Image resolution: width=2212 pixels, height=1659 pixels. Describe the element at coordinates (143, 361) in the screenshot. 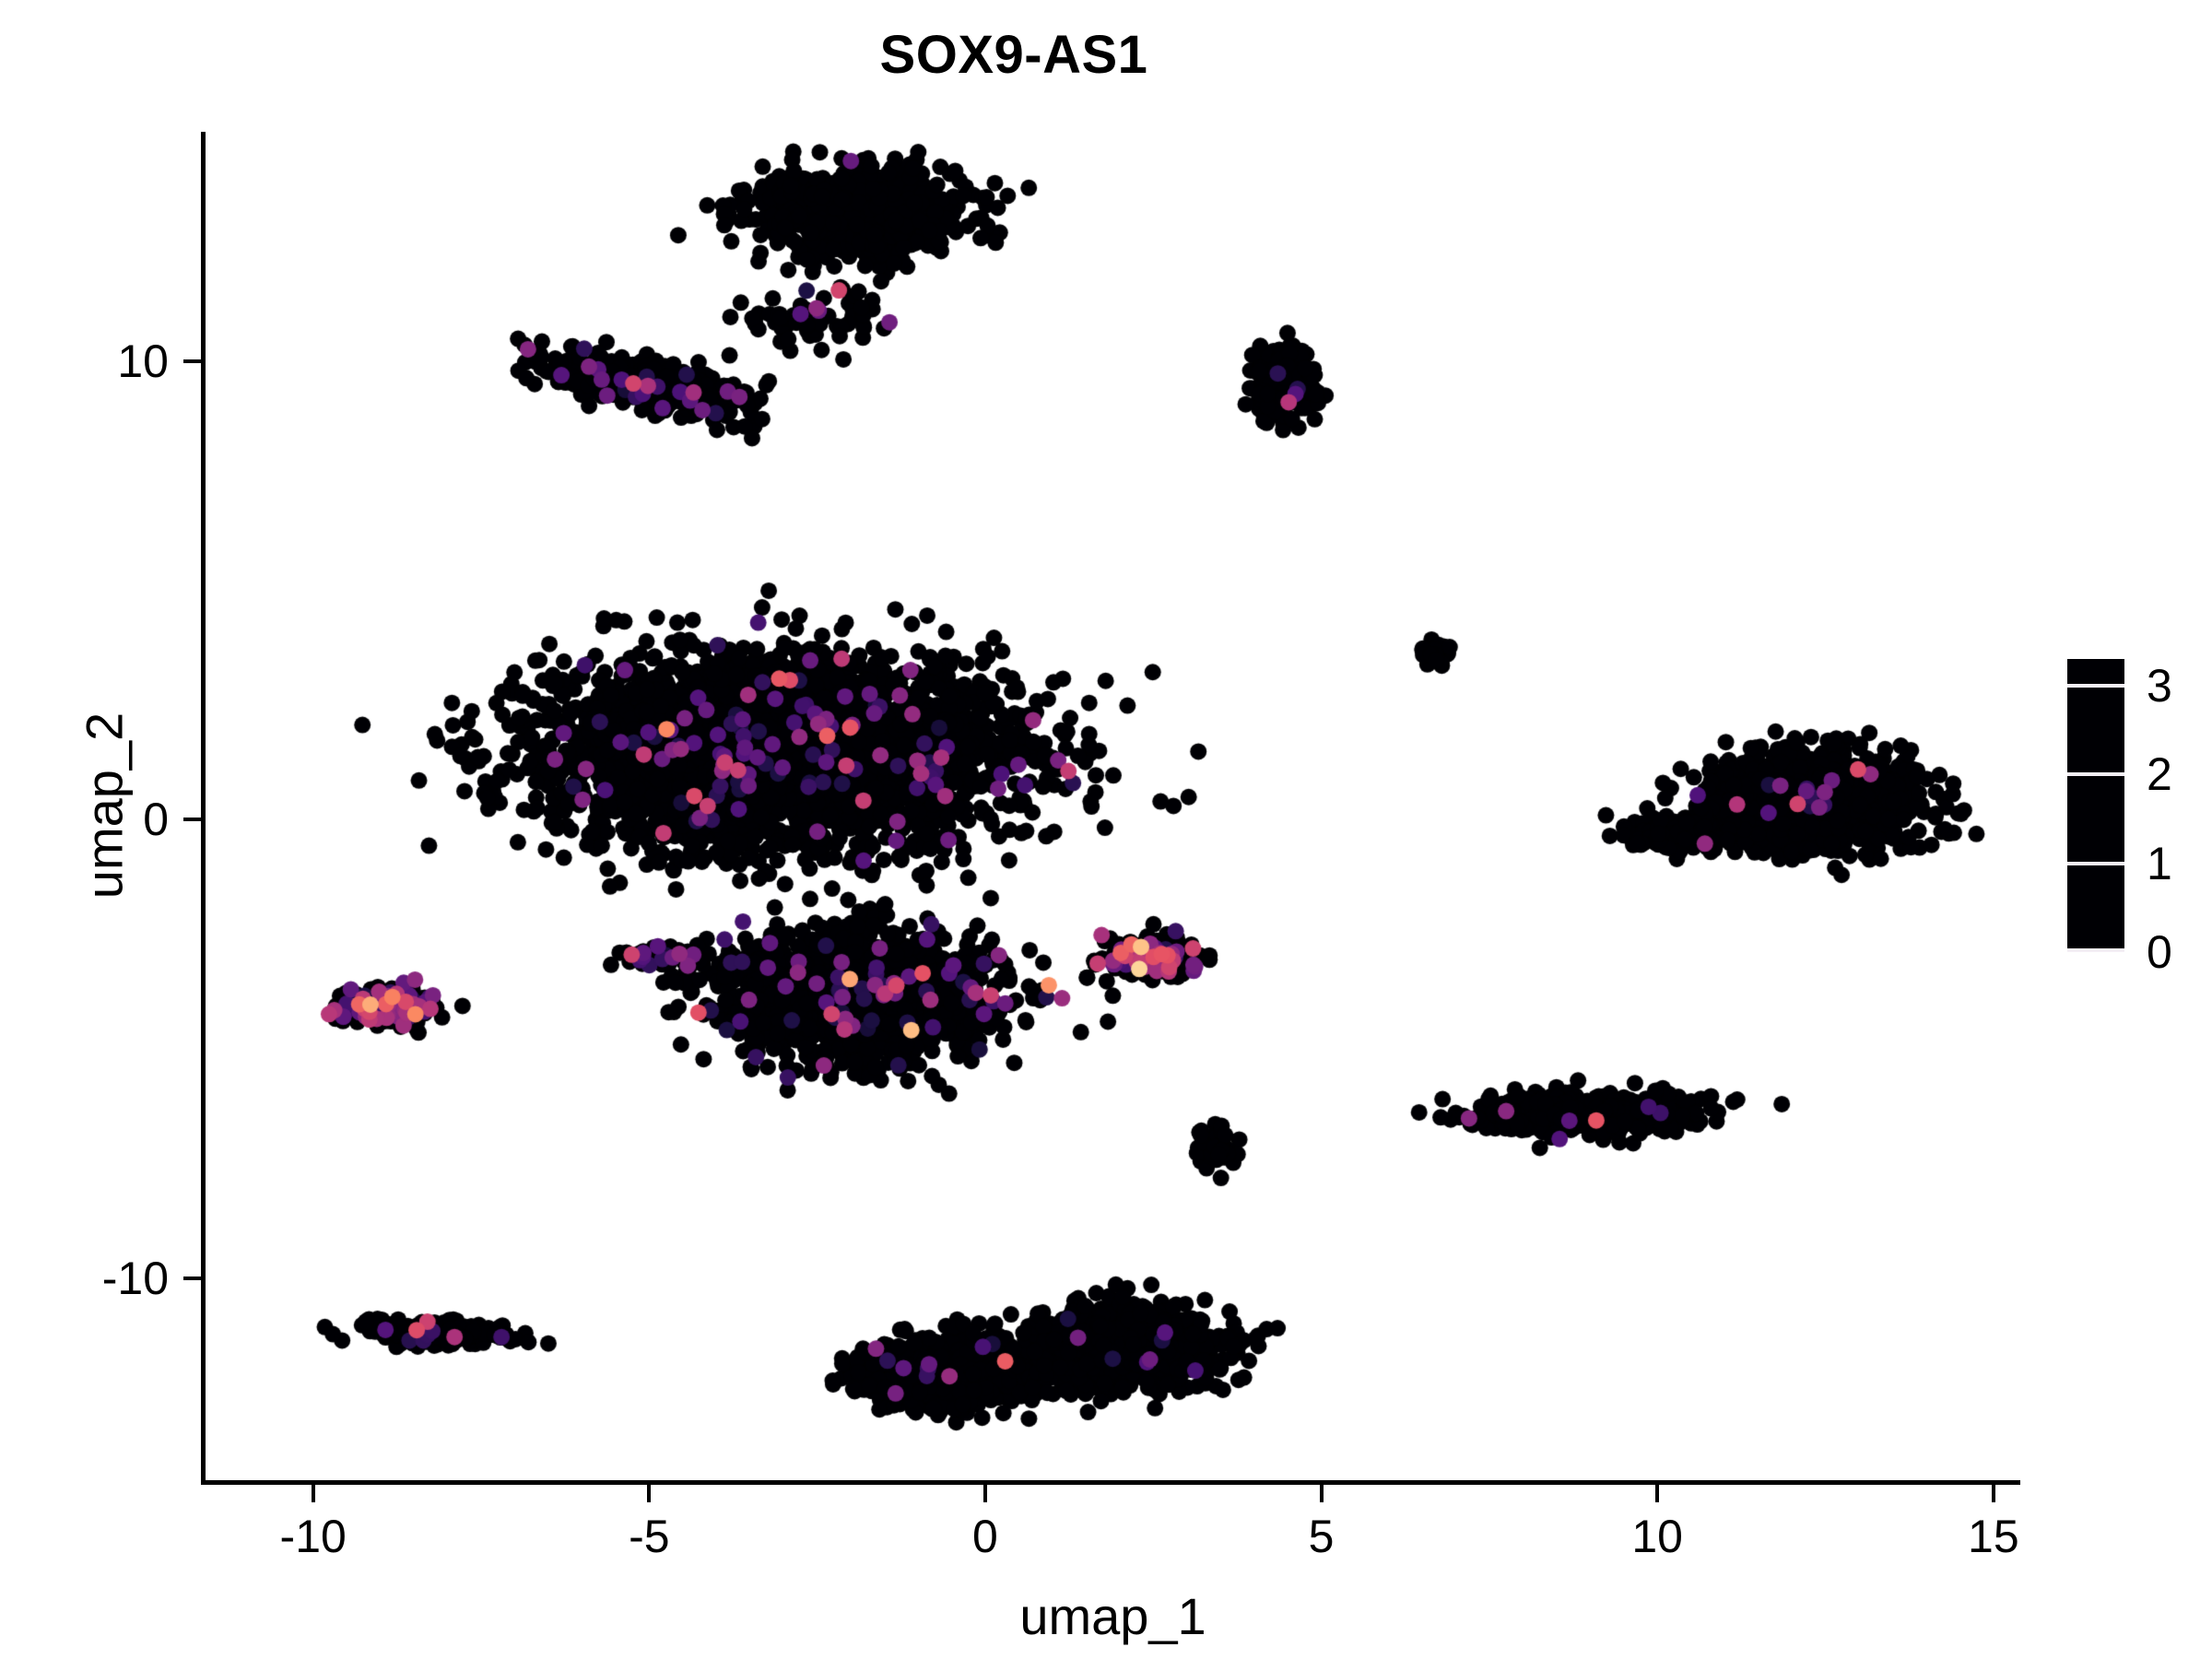

I see `y-tick-label: 10` at that location.